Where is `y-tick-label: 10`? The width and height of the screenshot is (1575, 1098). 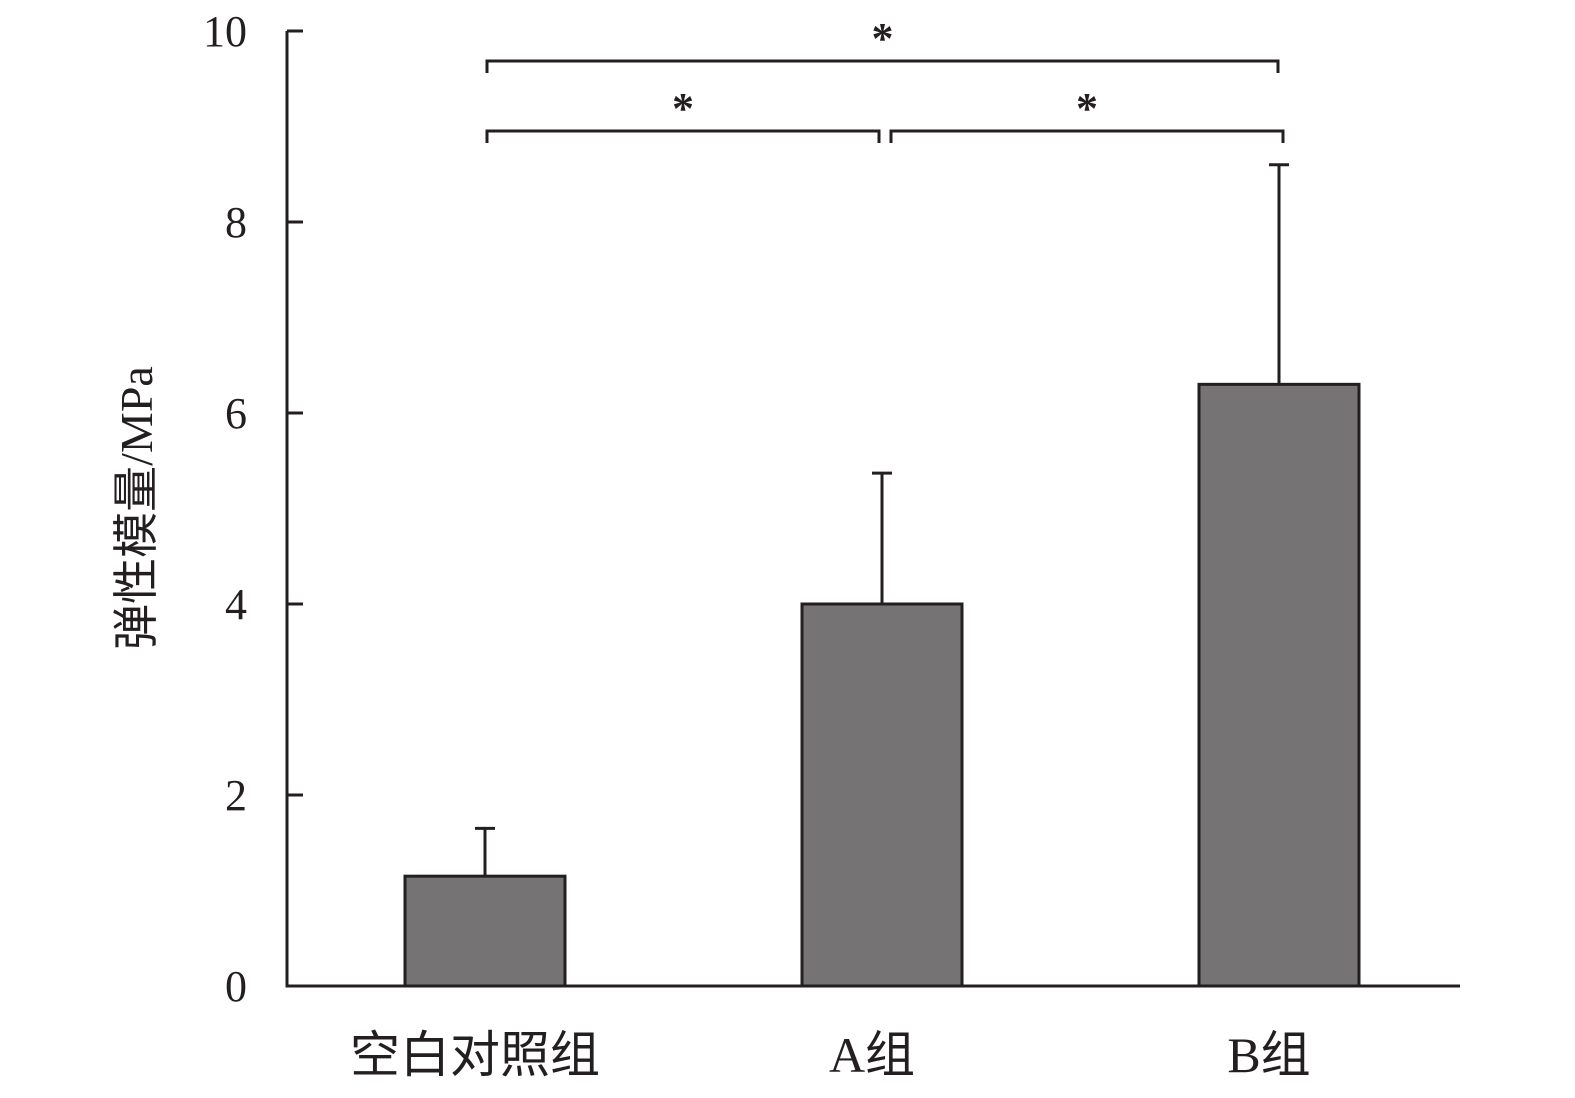 y-tick-label: 10 is located at coordinates (225, 31).